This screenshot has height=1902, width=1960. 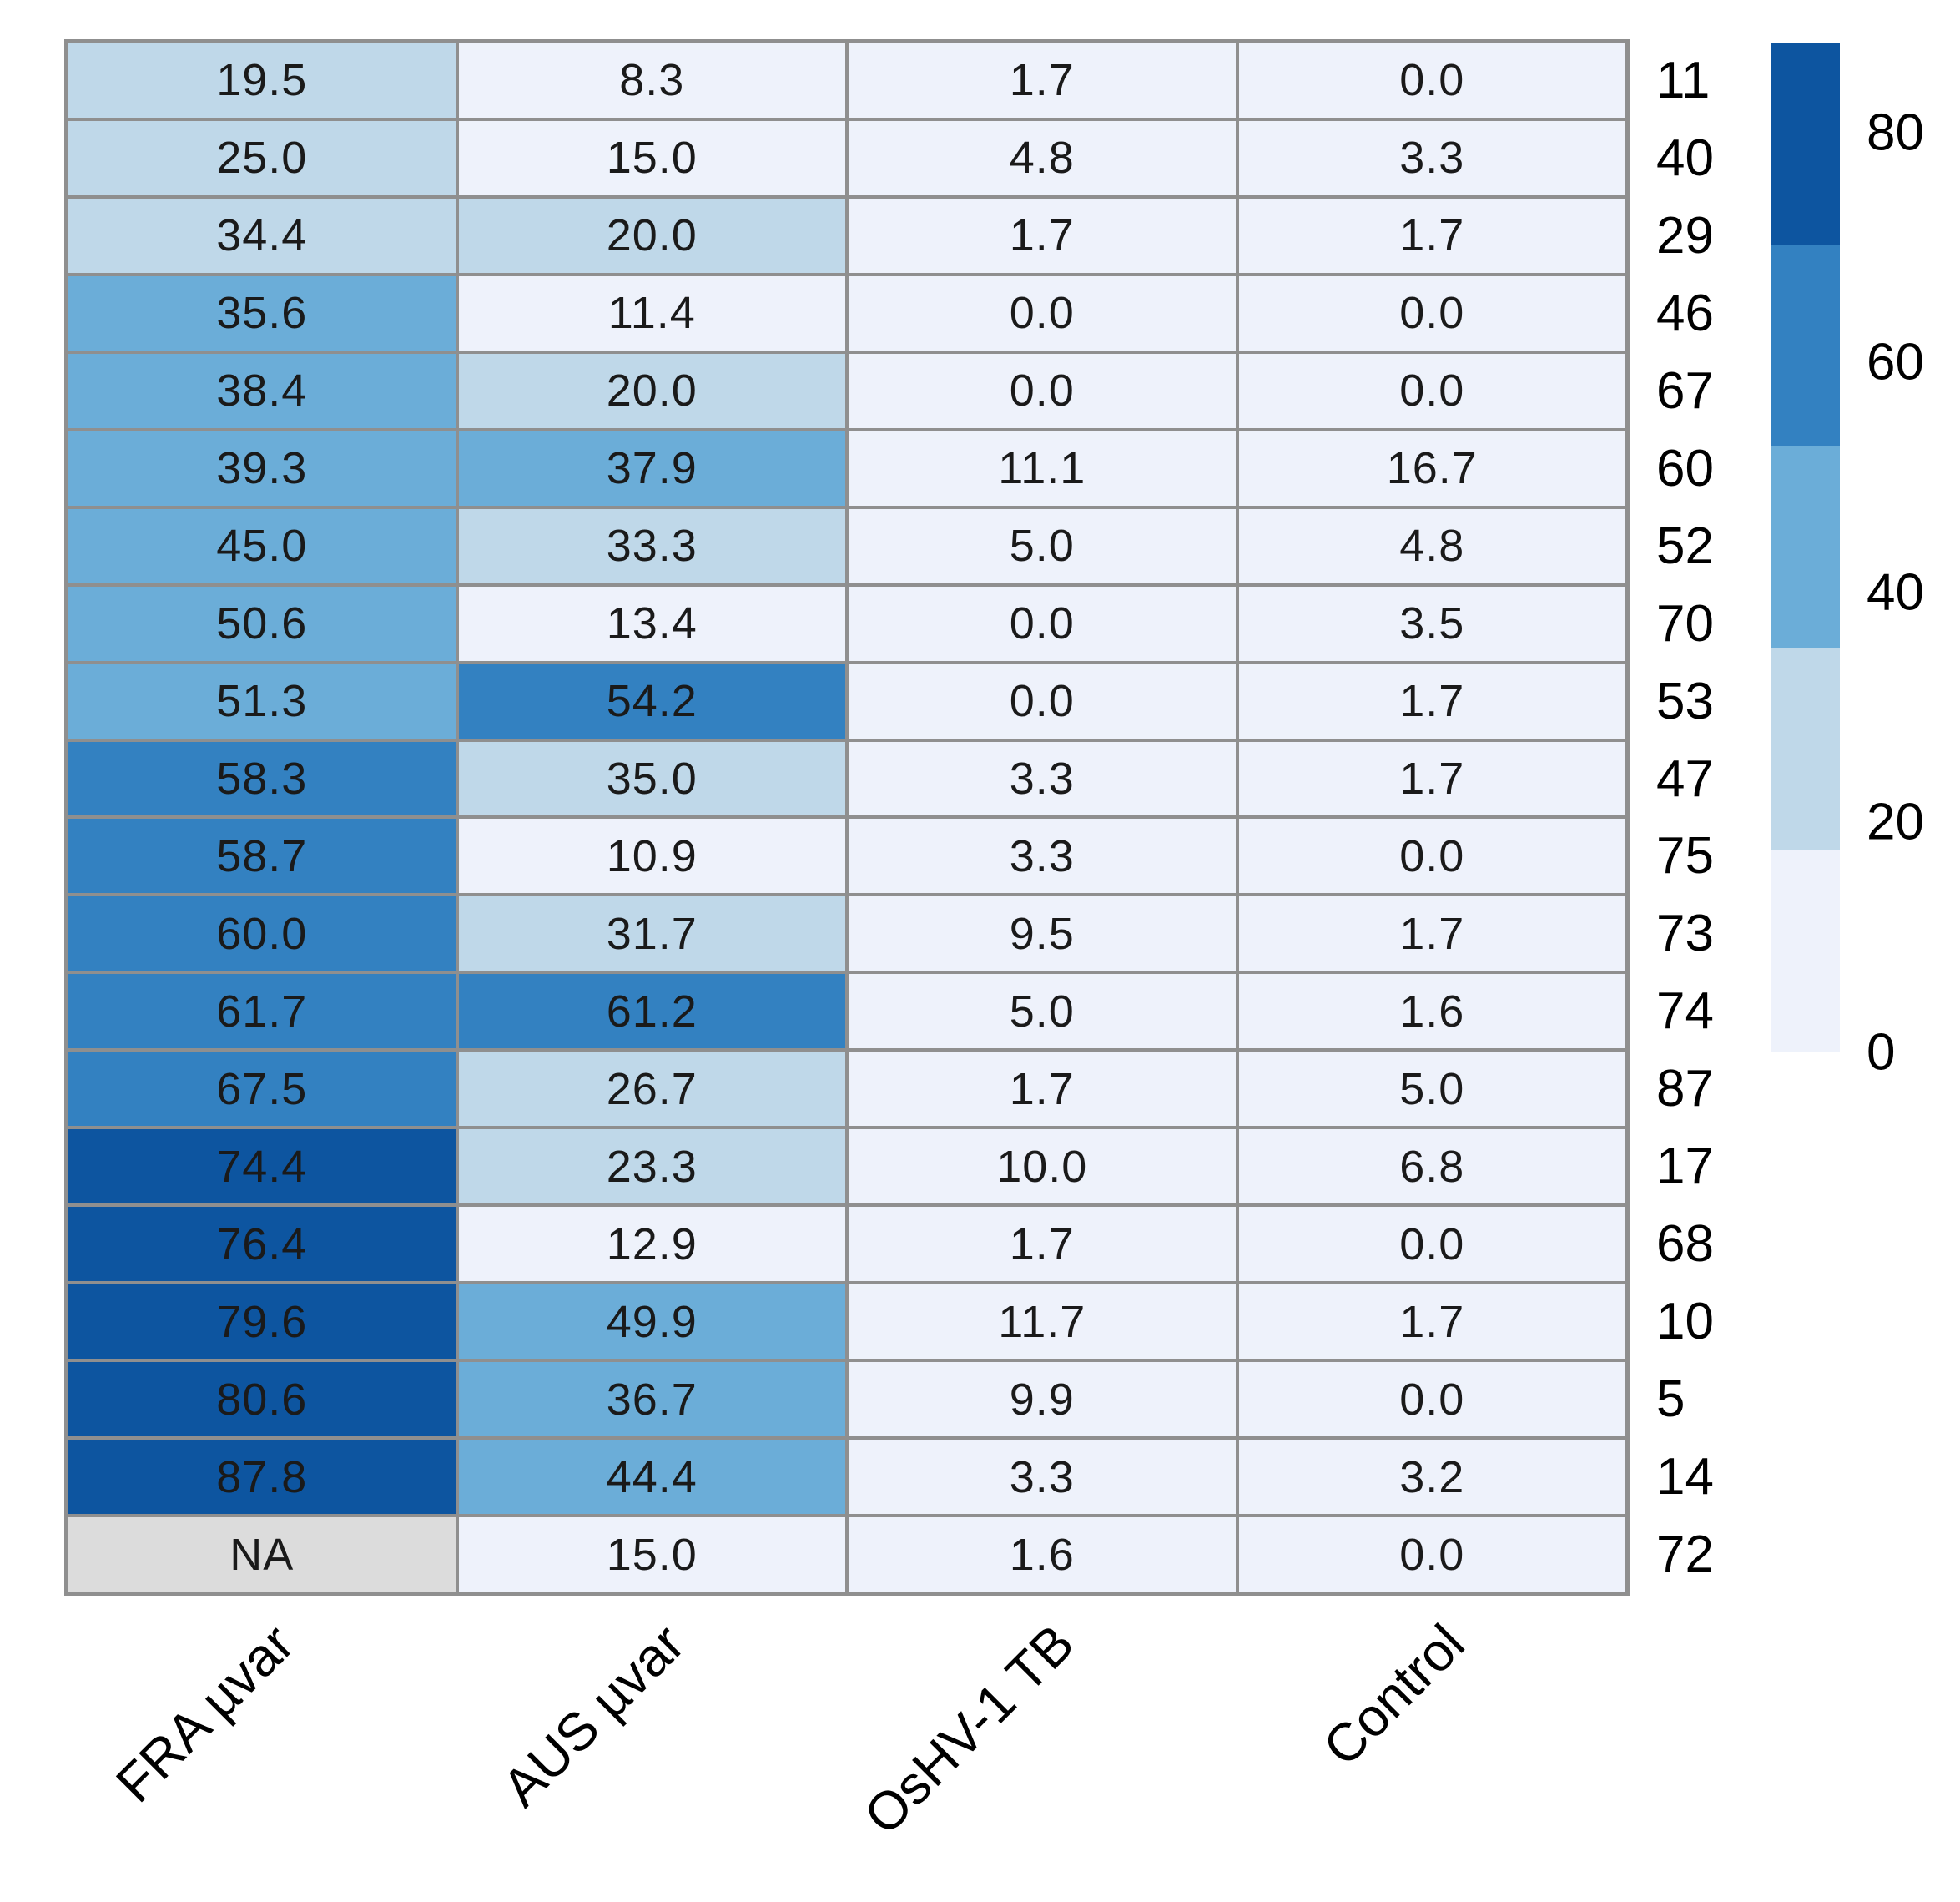 I want to click on heatmap-cell: 80.6, so click(x=262, y=1400).